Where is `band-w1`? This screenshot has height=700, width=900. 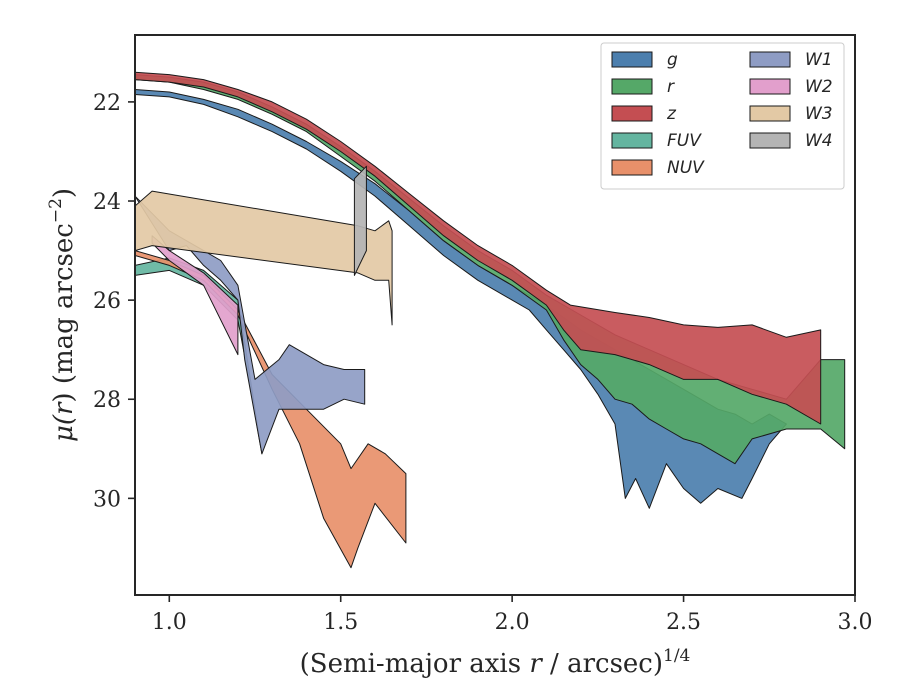 band-w1 is located at coordinates (250, 325).